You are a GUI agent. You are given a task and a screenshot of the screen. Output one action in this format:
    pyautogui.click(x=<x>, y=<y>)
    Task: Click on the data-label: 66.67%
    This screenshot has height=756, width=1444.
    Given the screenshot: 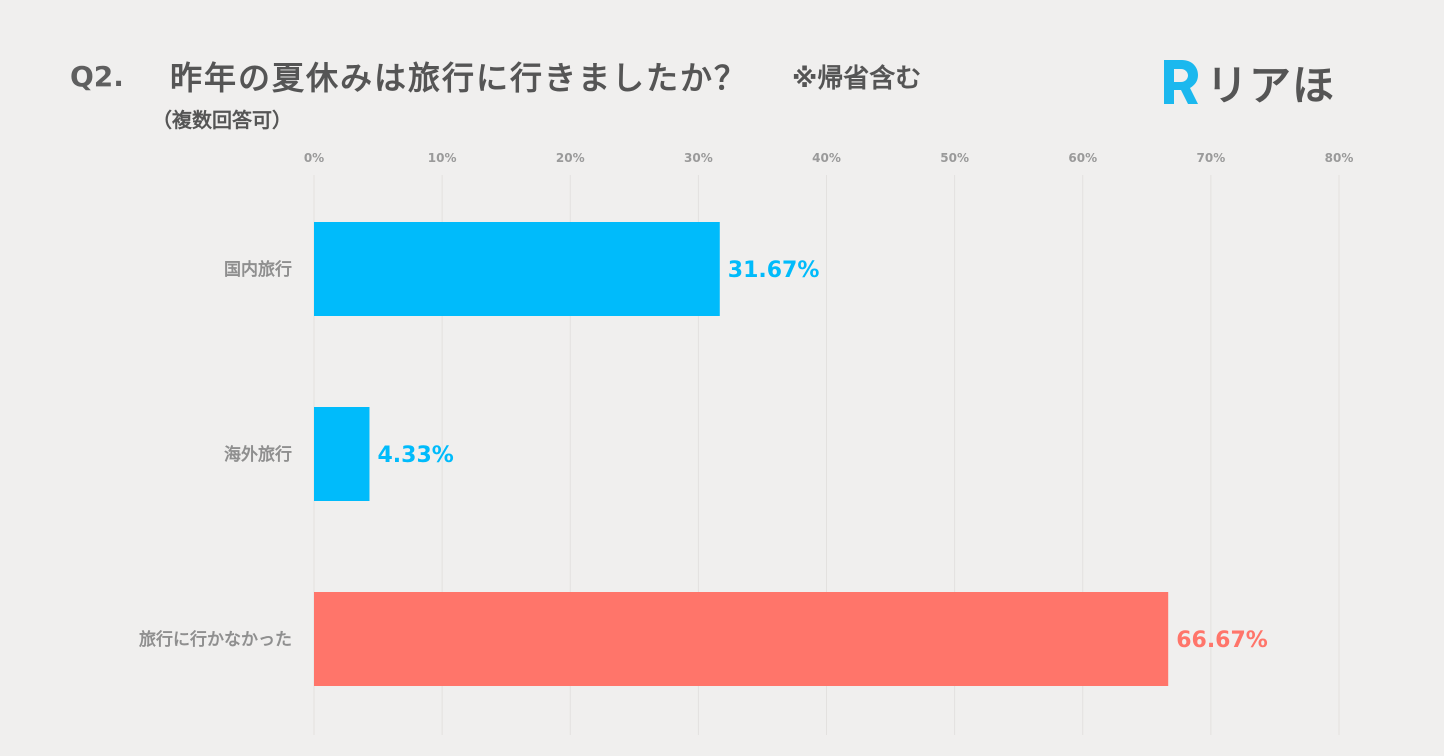 What is the action you would take?
    pyautogui.click(x=1222, y=640)
    